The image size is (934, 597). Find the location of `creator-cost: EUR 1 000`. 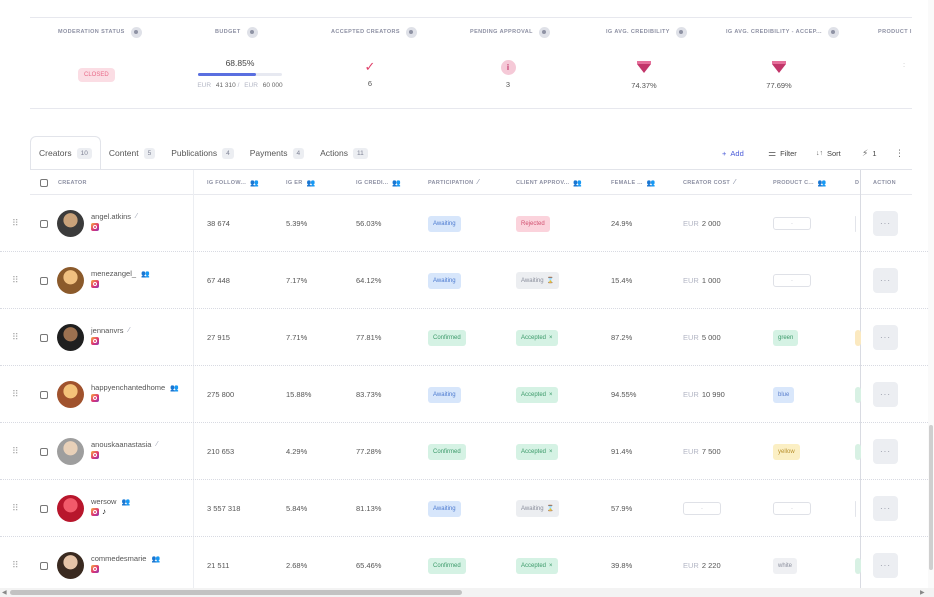

creator-cost: EUR 1 000 is located at coordinates (702, 280).